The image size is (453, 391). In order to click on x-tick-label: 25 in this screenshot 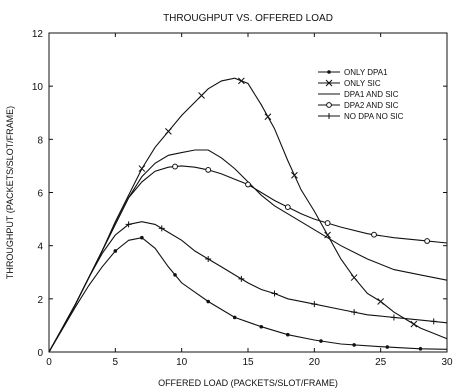, I will do `click(381, 362)`.